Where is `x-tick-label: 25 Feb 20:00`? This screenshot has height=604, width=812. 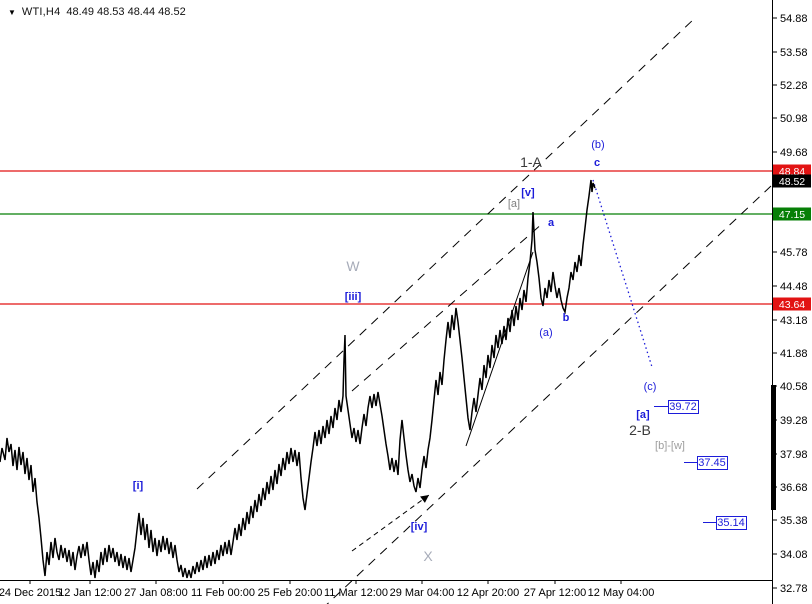 x-tick-label: 25 Feb 20:00 is located at coordinates (290, 593).